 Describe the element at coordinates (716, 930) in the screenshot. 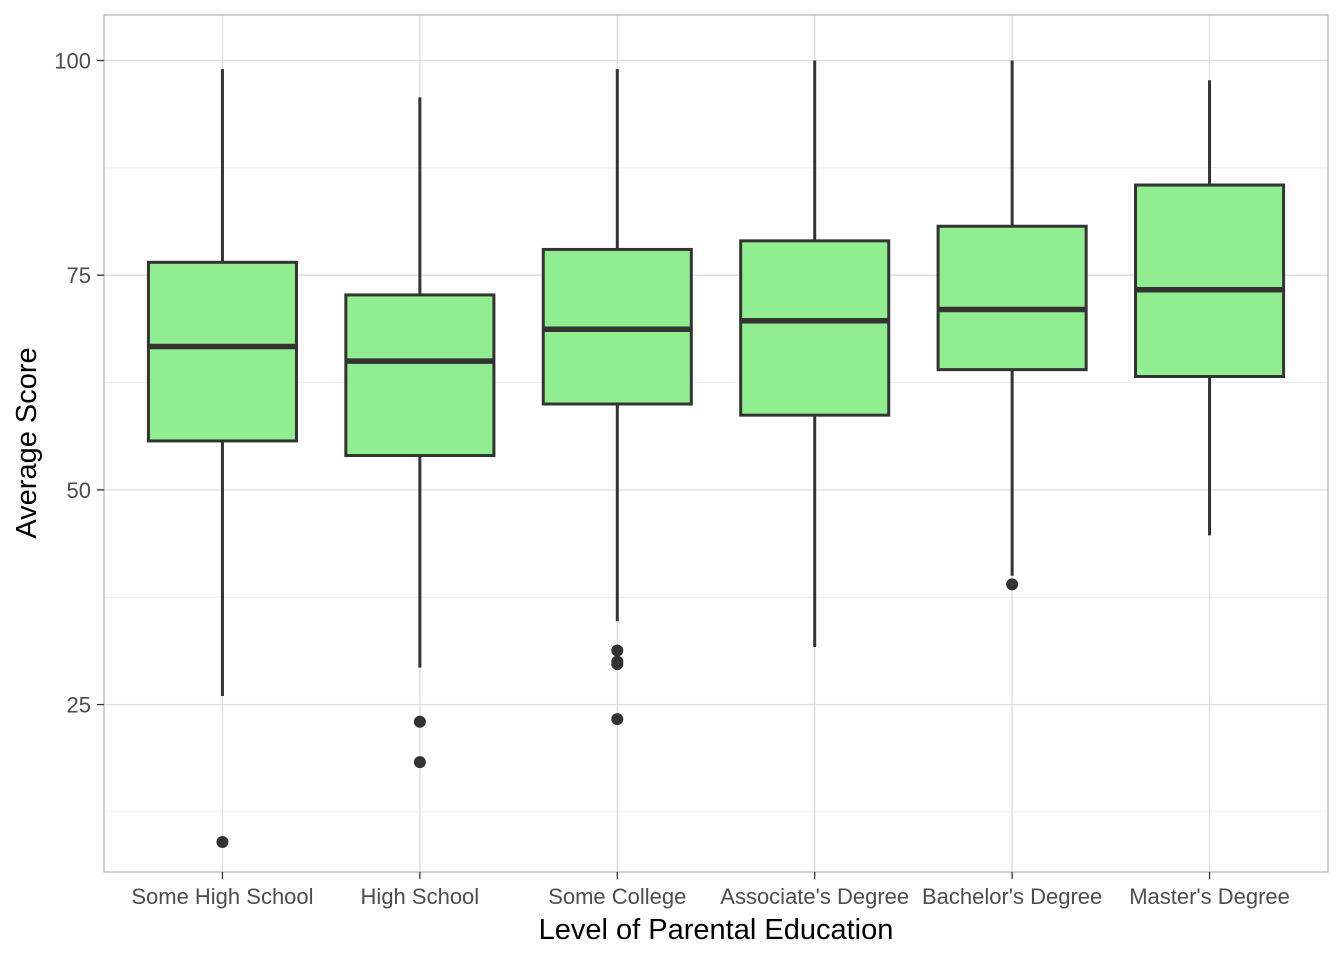

I see `x-axis-title: Level of Parental Education` at that location.